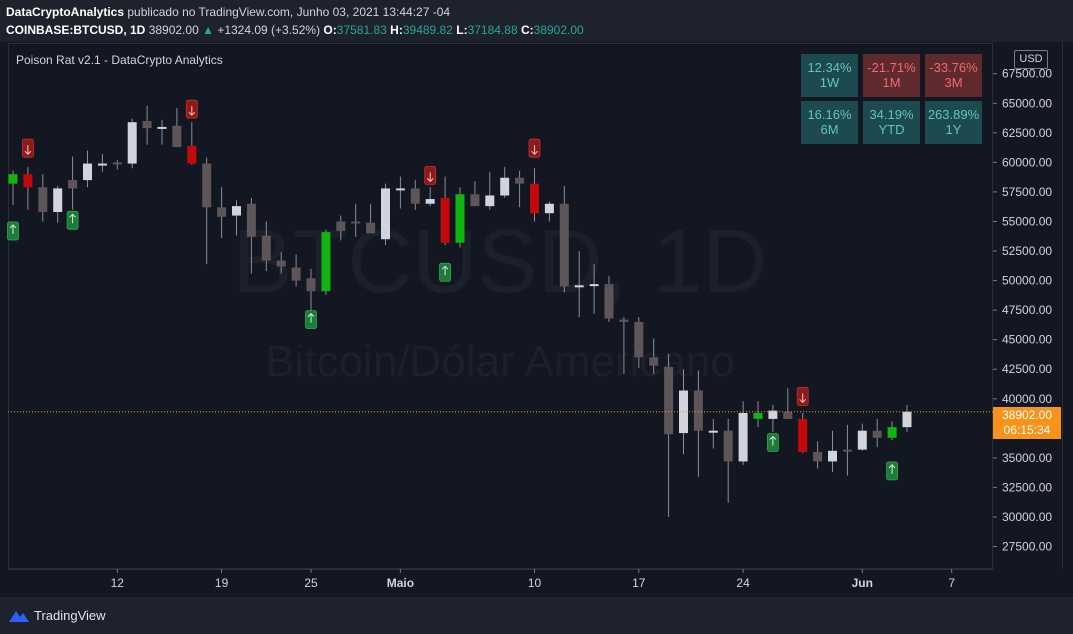 The width and height of the screenshot is (1073, 634). I want to click on perf-cell-1w: 12.34% 1W, so click(829, 75).